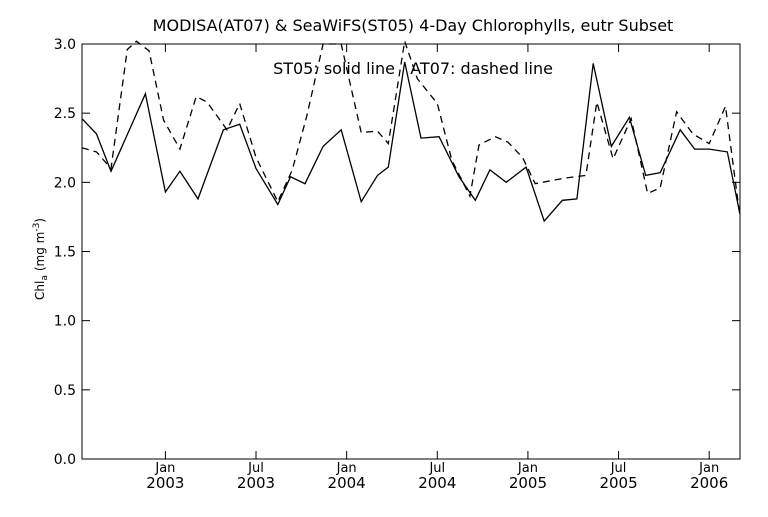 Image resolution: width=768 pixels, height=517 pixels. What do you see at coordinates (413, 68) in the screenshot?
I see `series-annotation: ST05: solid line AT07: dashed line` at bounding box center [413, 68].